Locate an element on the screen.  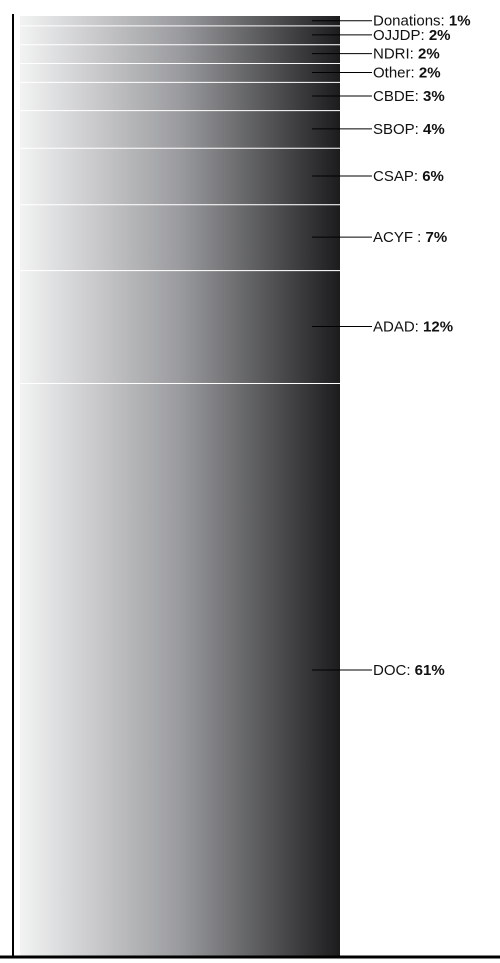
segment-name: NDRI: is located at coordinates (395, 54).